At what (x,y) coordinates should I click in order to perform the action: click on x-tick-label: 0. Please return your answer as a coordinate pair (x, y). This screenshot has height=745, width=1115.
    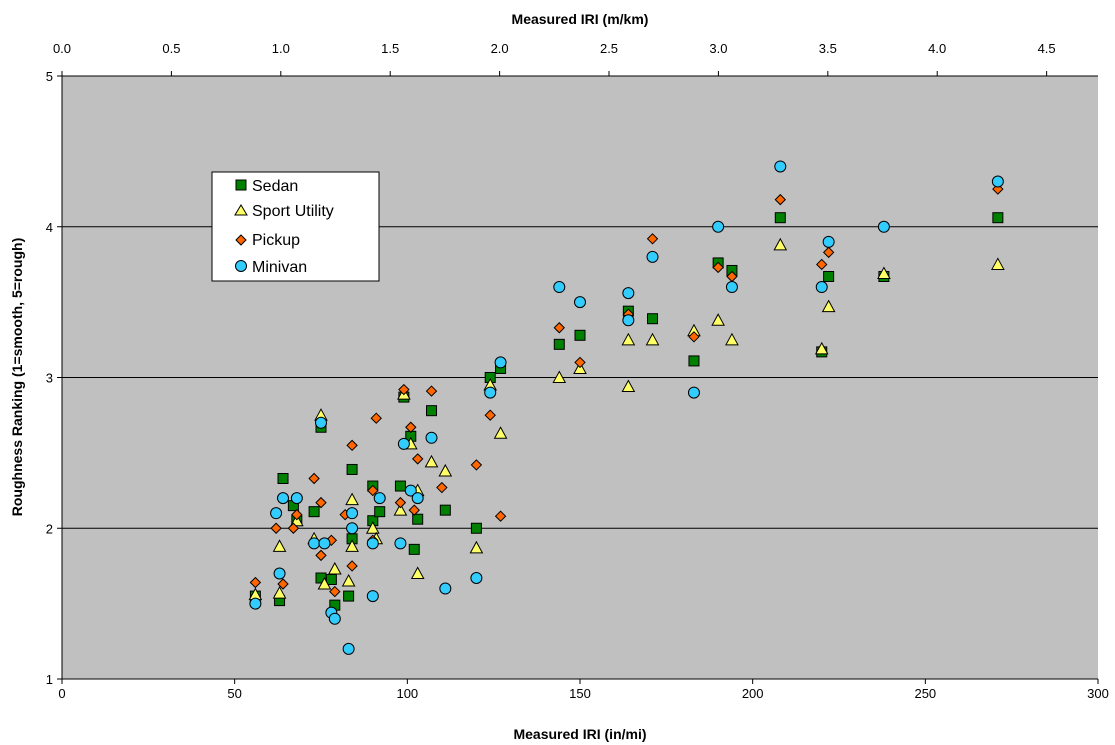
    Looking at the image, I should click on (61, 693).